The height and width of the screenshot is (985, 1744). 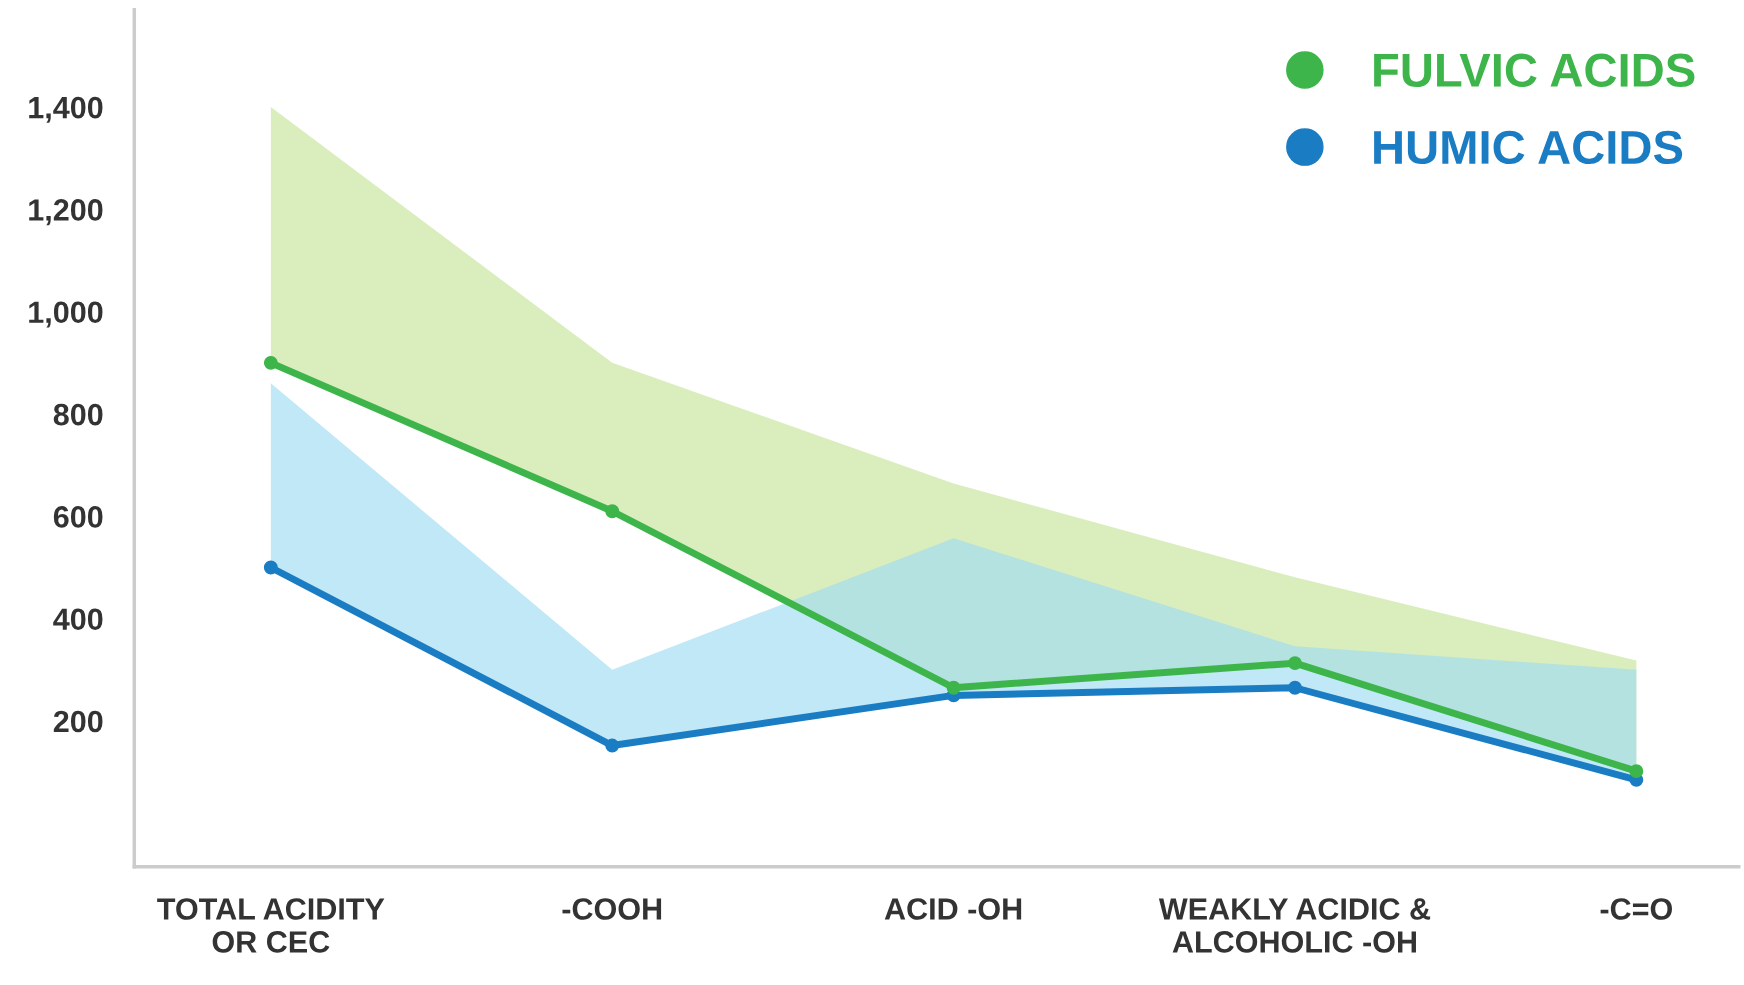 What do you see at coordinates (1294, 925) in the screenshot?
I see `x-tick-label: WEAKLY ACIDIC & ALCOHOLIC -OH` at bounding box center [1294, 925].